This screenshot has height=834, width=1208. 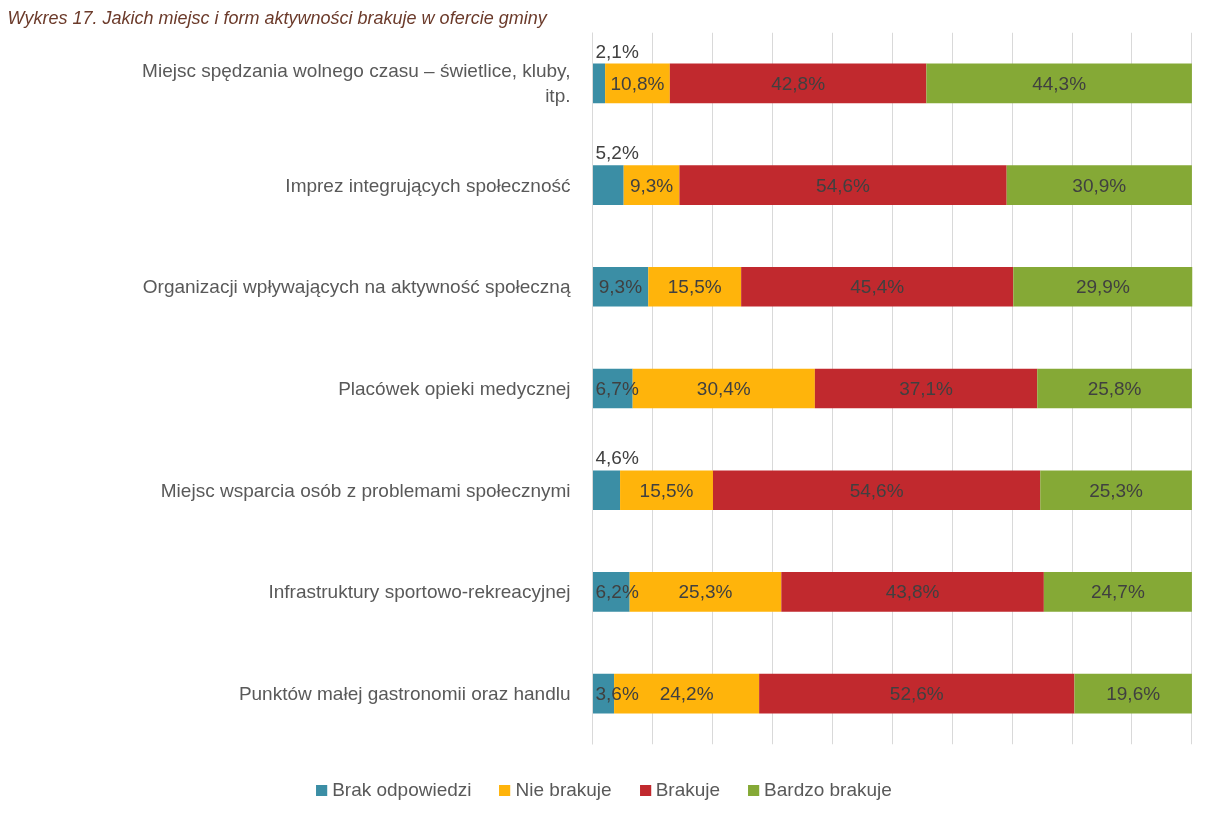 What do you see at coordinates (617, 153) in the screenshot?
I see `data-label: 5,2%` at bounding box center [617, 153].